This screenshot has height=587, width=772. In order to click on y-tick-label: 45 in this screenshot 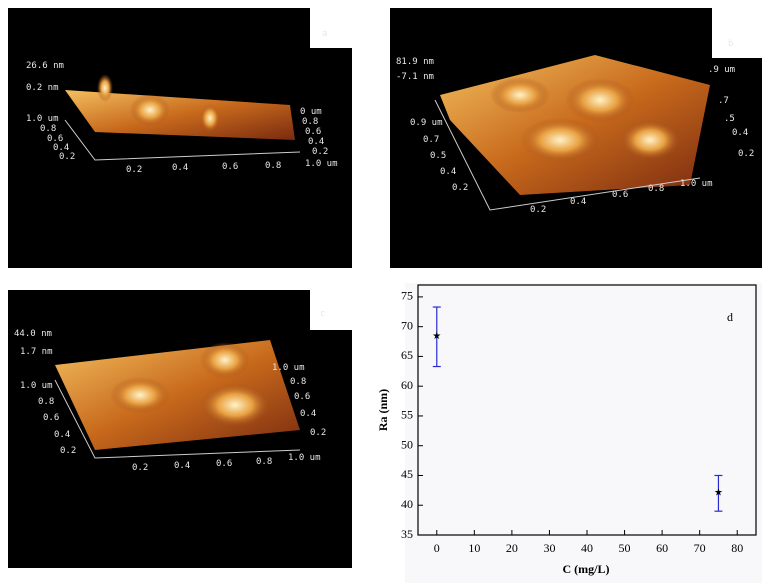, I will do `click(407, 474)`.